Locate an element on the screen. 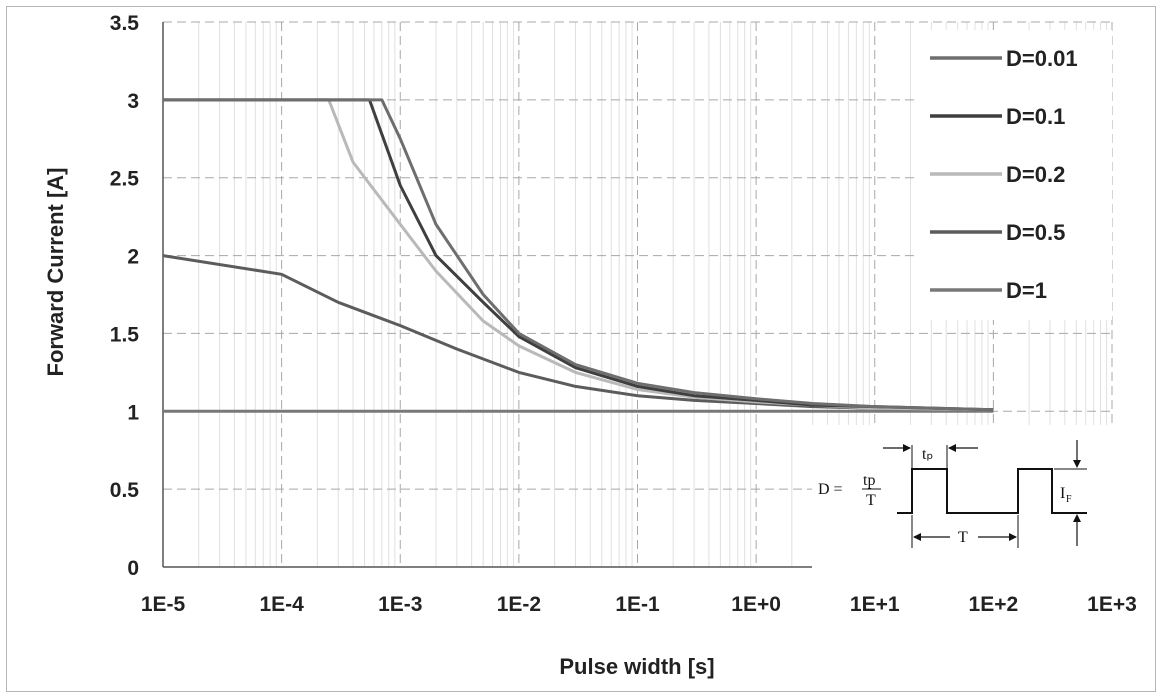  inset-IF-arrow-bottom-head is located at coordinates (1077, 518).